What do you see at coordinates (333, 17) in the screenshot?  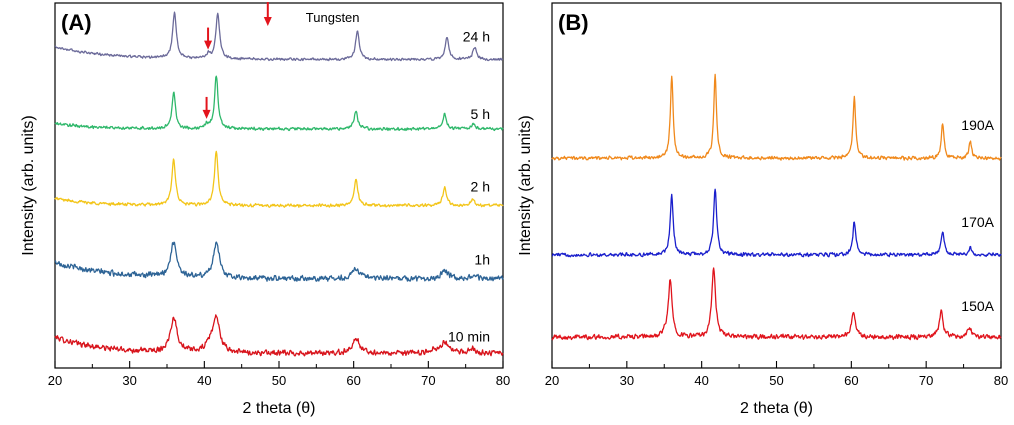 I see `tungsten-label: Tungsten` at bounding box center [333, 17].